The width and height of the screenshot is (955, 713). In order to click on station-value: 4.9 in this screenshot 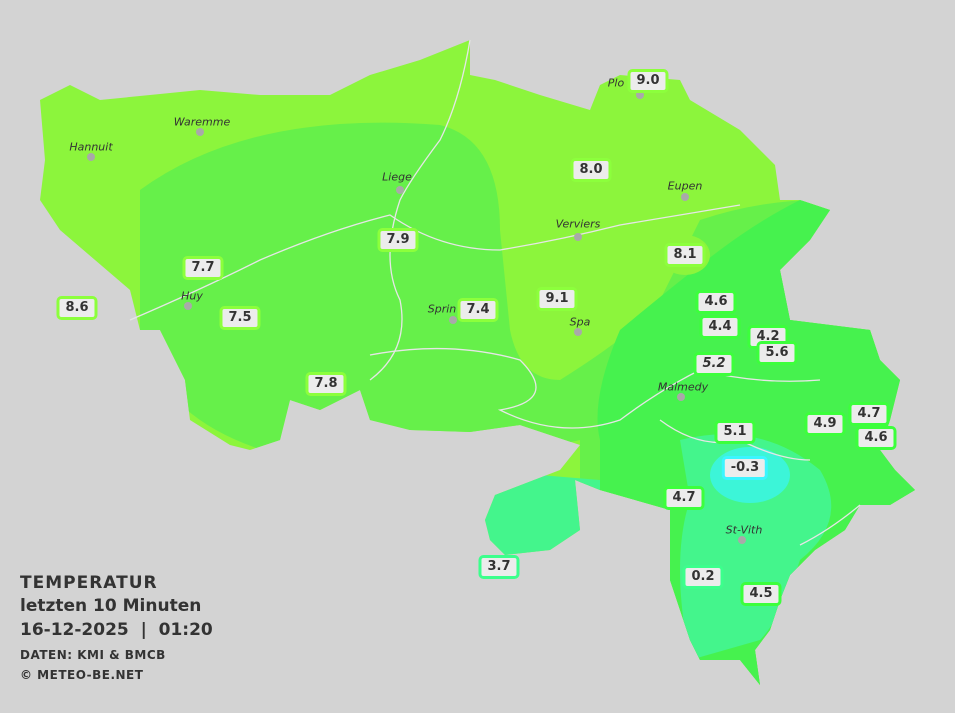, I will do `click(825, 424)`.